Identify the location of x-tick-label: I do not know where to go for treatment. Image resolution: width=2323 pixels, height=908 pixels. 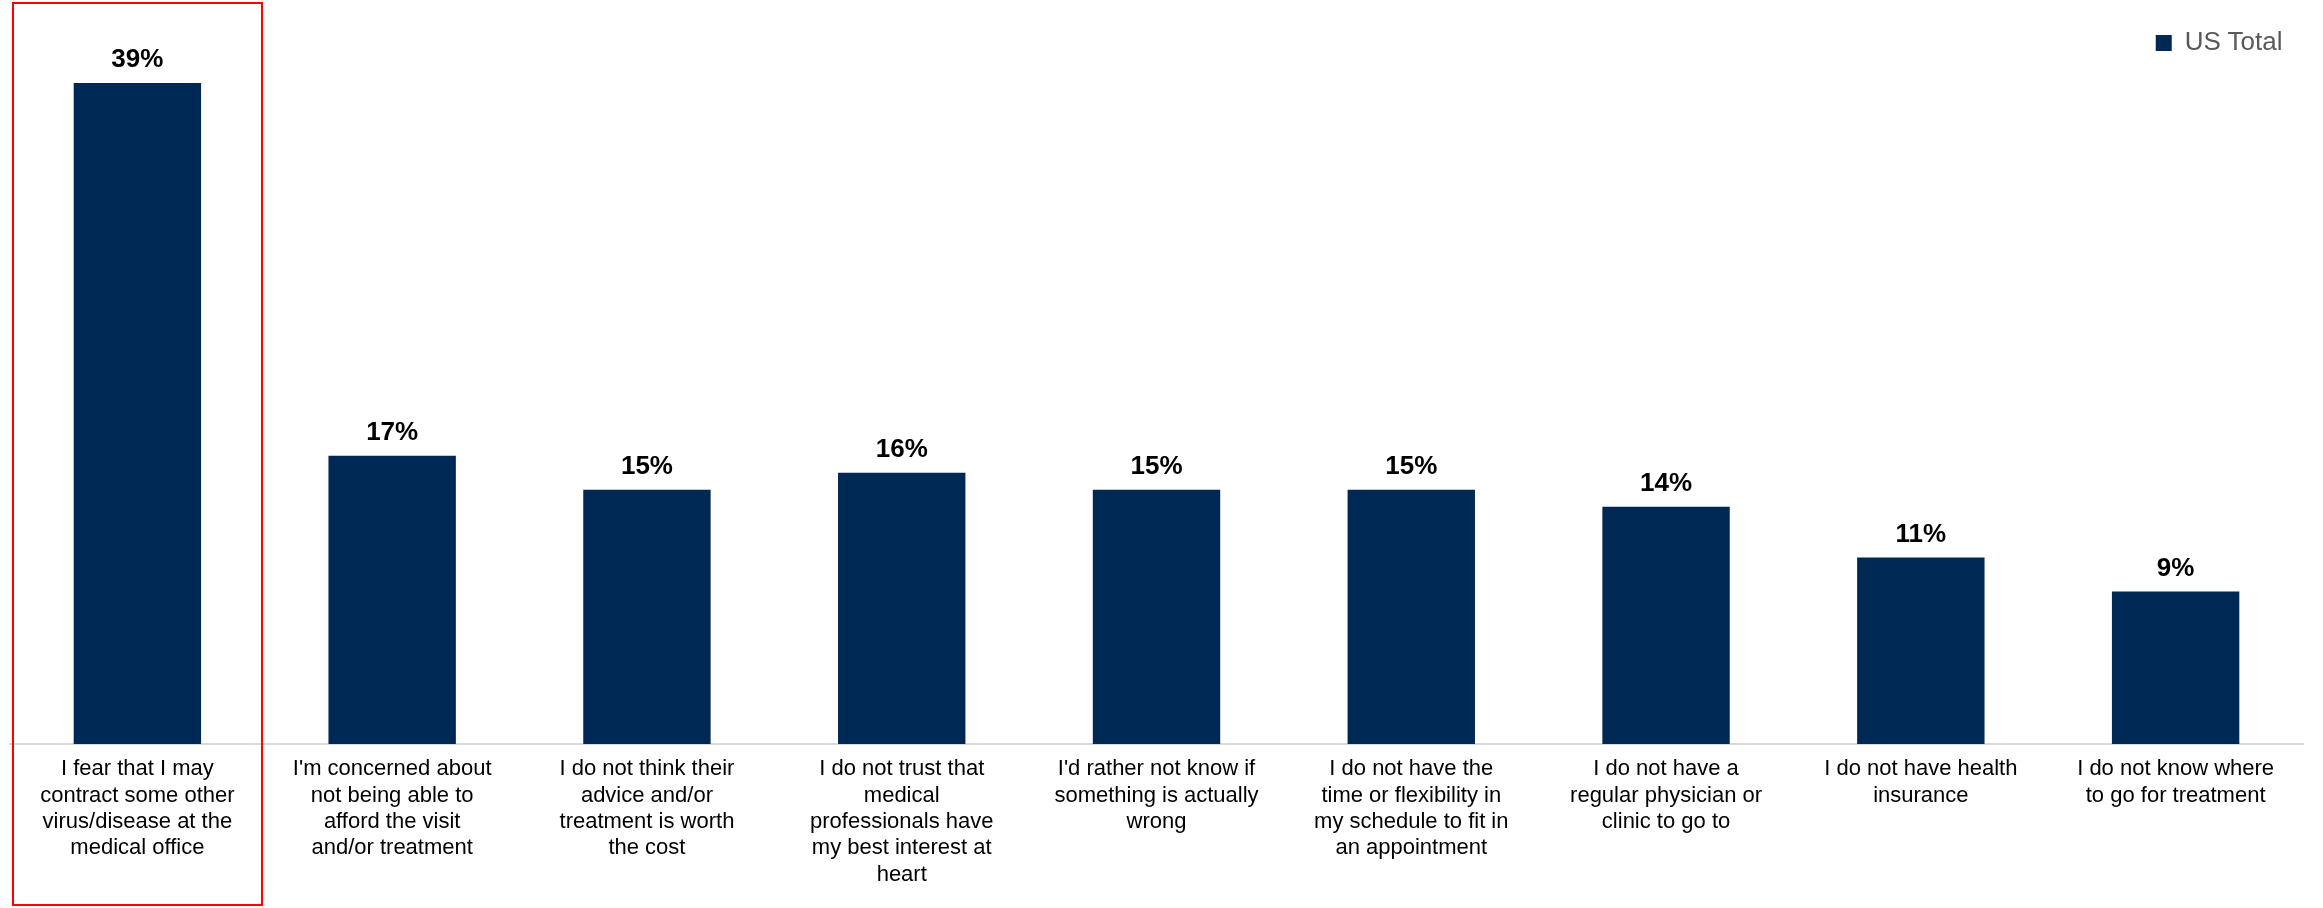
(2176, 781).